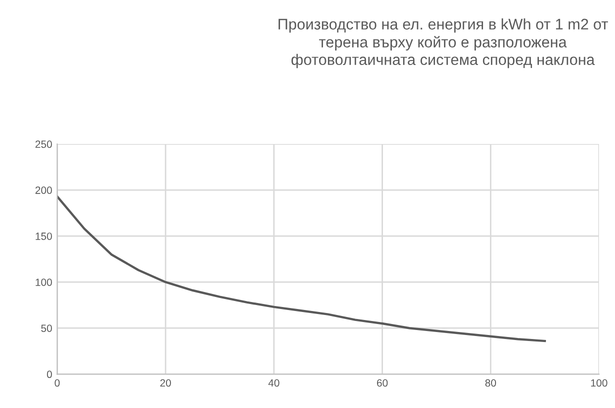  I want to click on chart-title: Производство на ел. енергия в kWh от 1 m2 от терена върху който е разположена фотоволтаичната система според наклона, so click(443, 43).